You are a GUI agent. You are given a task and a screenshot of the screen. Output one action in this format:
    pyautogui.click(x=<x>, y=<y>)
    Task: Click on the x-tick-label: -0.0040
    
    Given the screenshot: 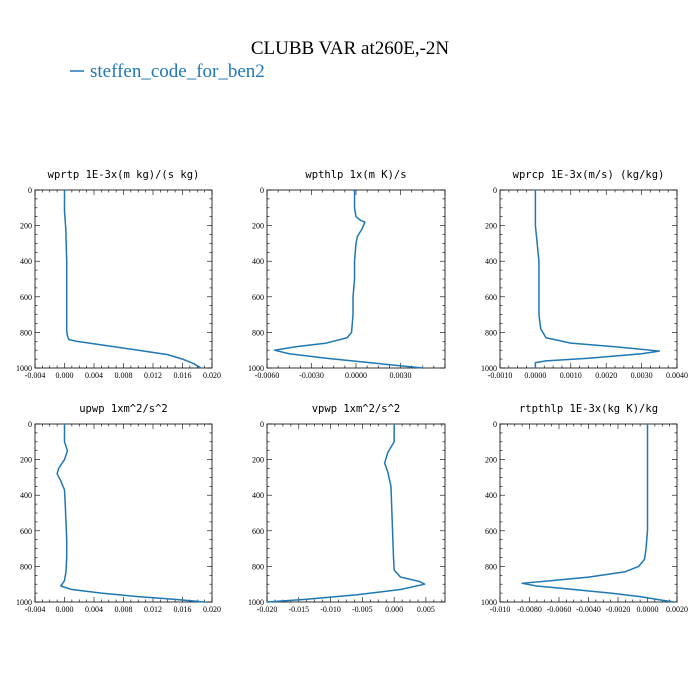 What is the action you would take?
    pyautogui.click(x=588, y=609)
    